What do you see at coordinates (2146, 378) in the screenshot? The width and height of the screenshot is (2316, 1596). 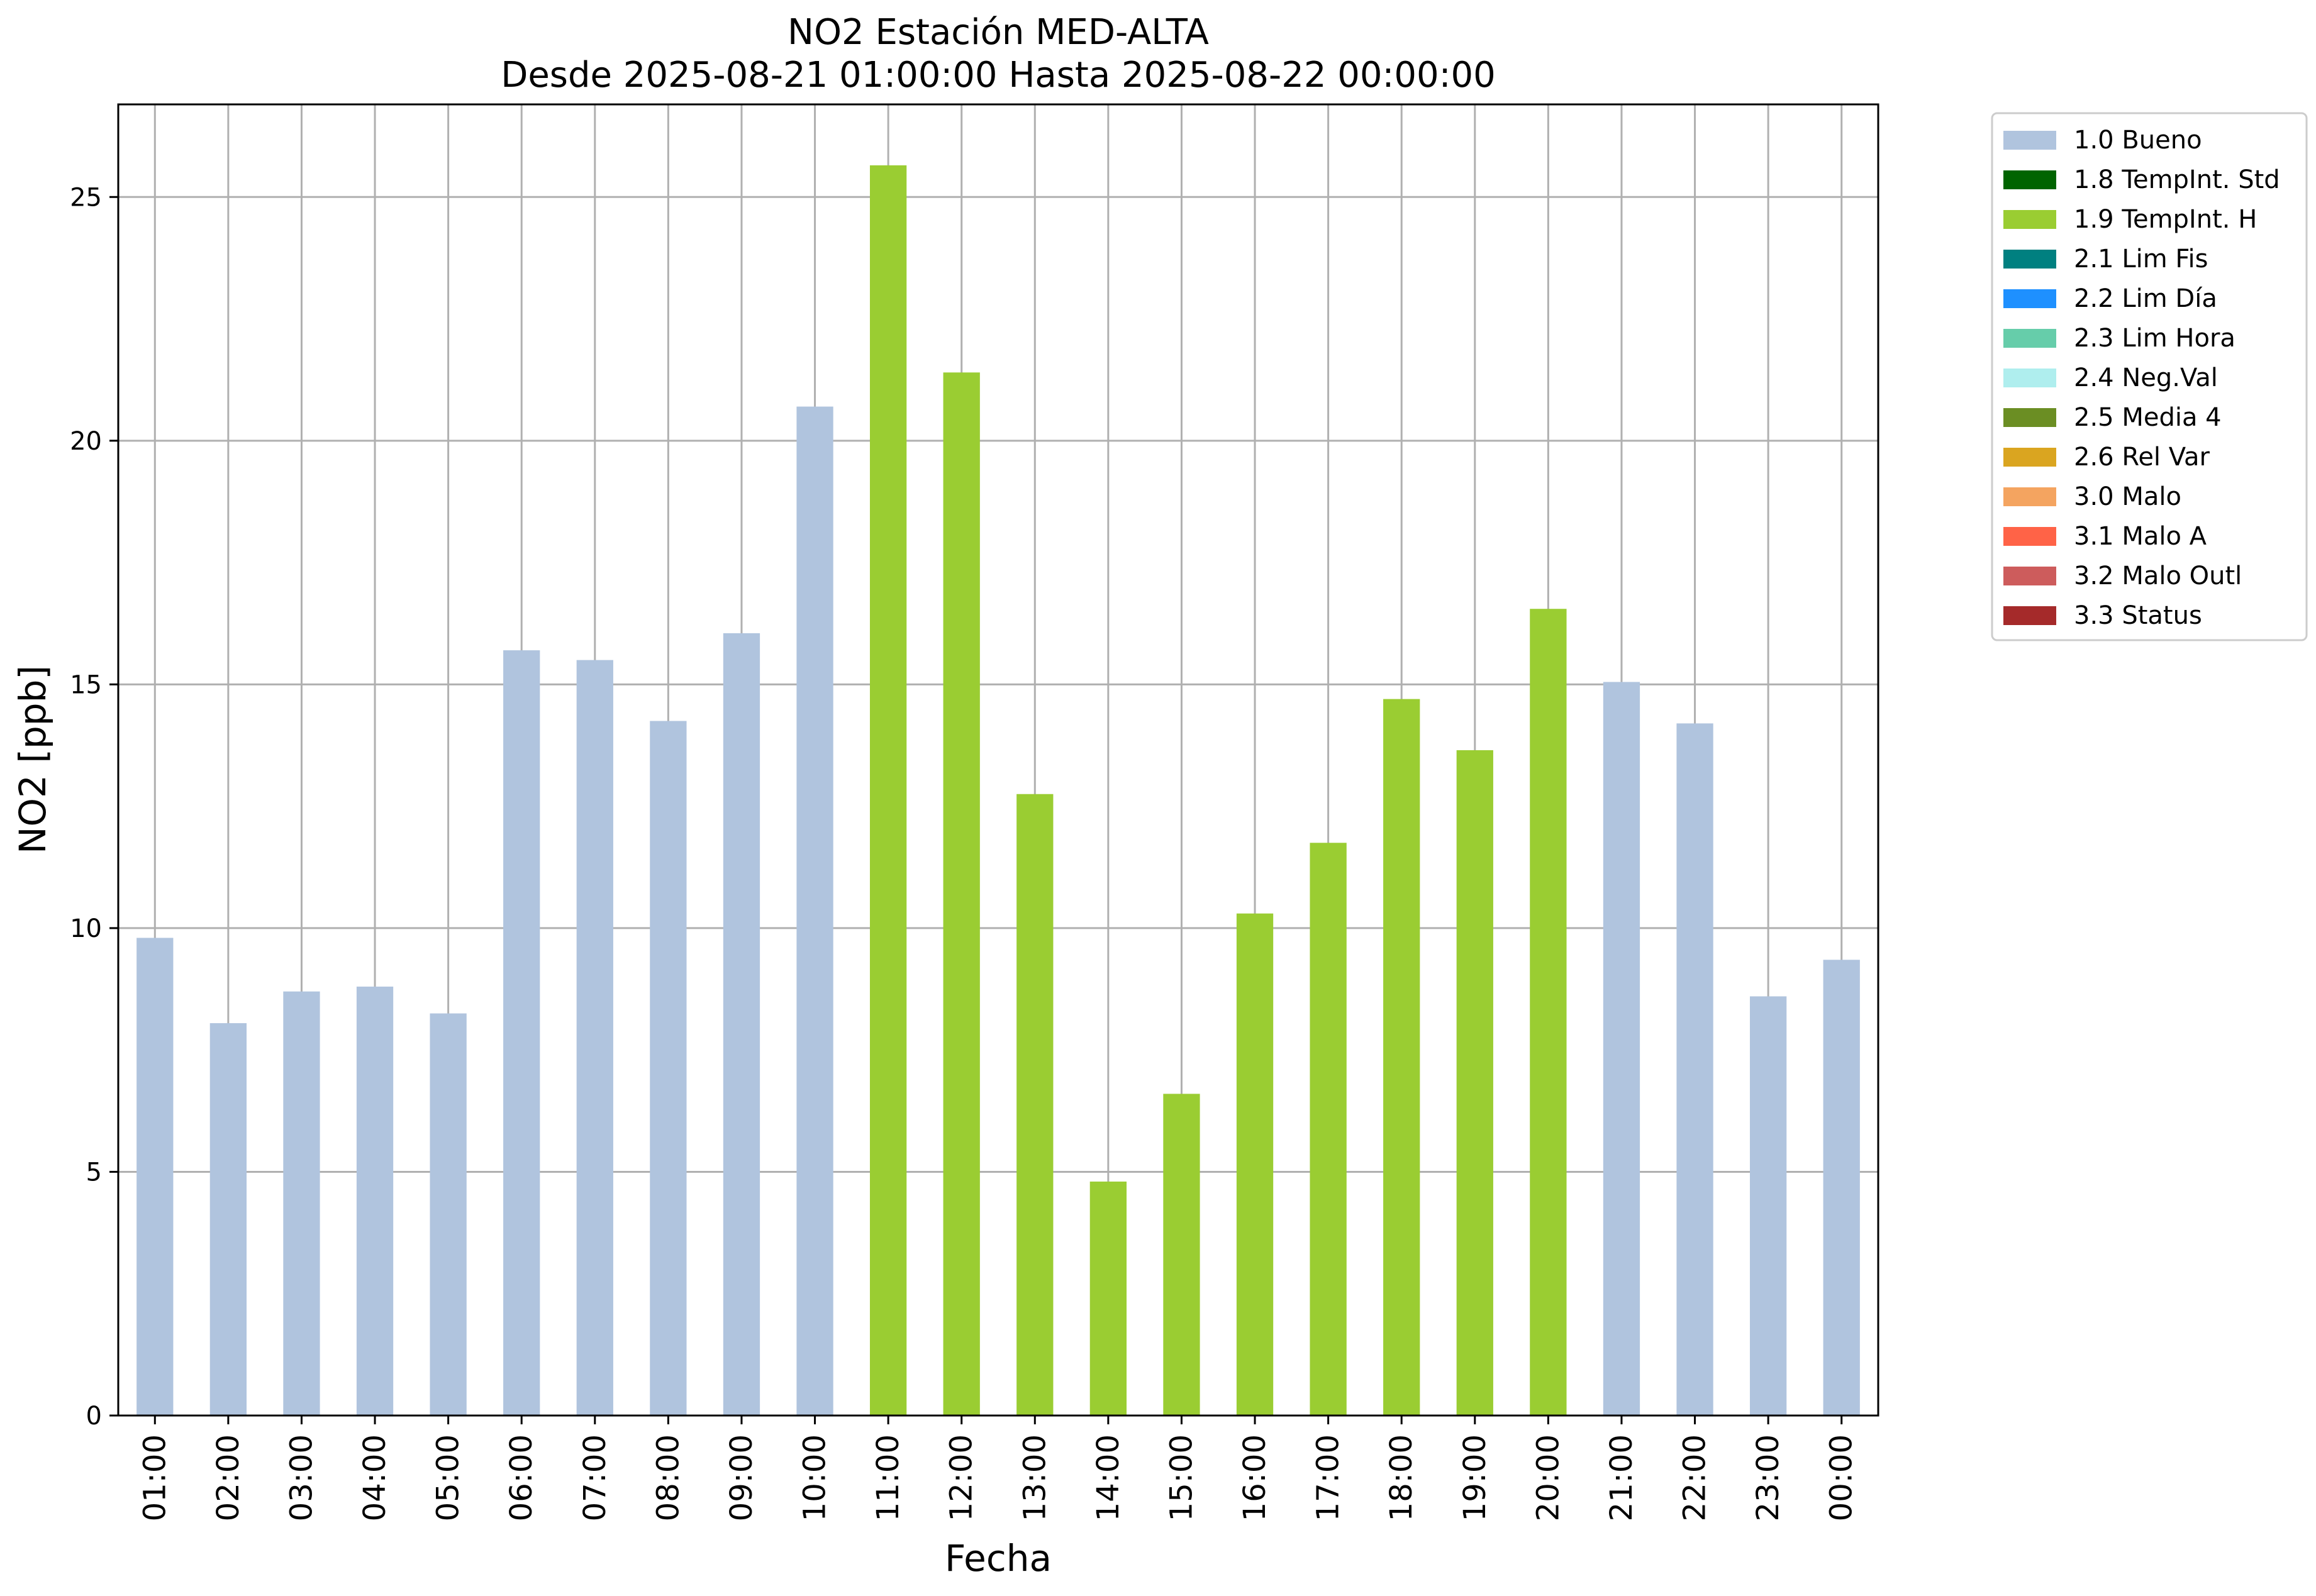 I see `legend-label: 2.4 Neg.Val` at bounding box center [2146, 378].